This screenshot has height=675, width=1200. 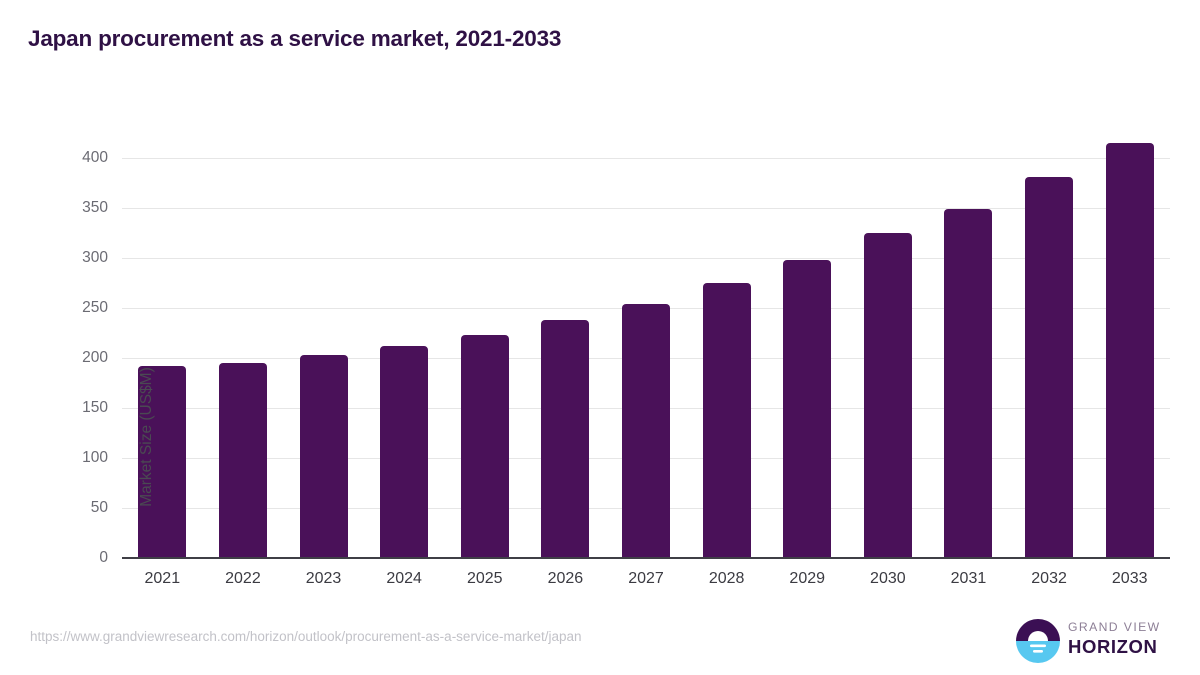 What do you see at coordinates (95, 257) in the screenshot?
I see `y-axis-tick-label: 300` at bounding box center [95, 257].